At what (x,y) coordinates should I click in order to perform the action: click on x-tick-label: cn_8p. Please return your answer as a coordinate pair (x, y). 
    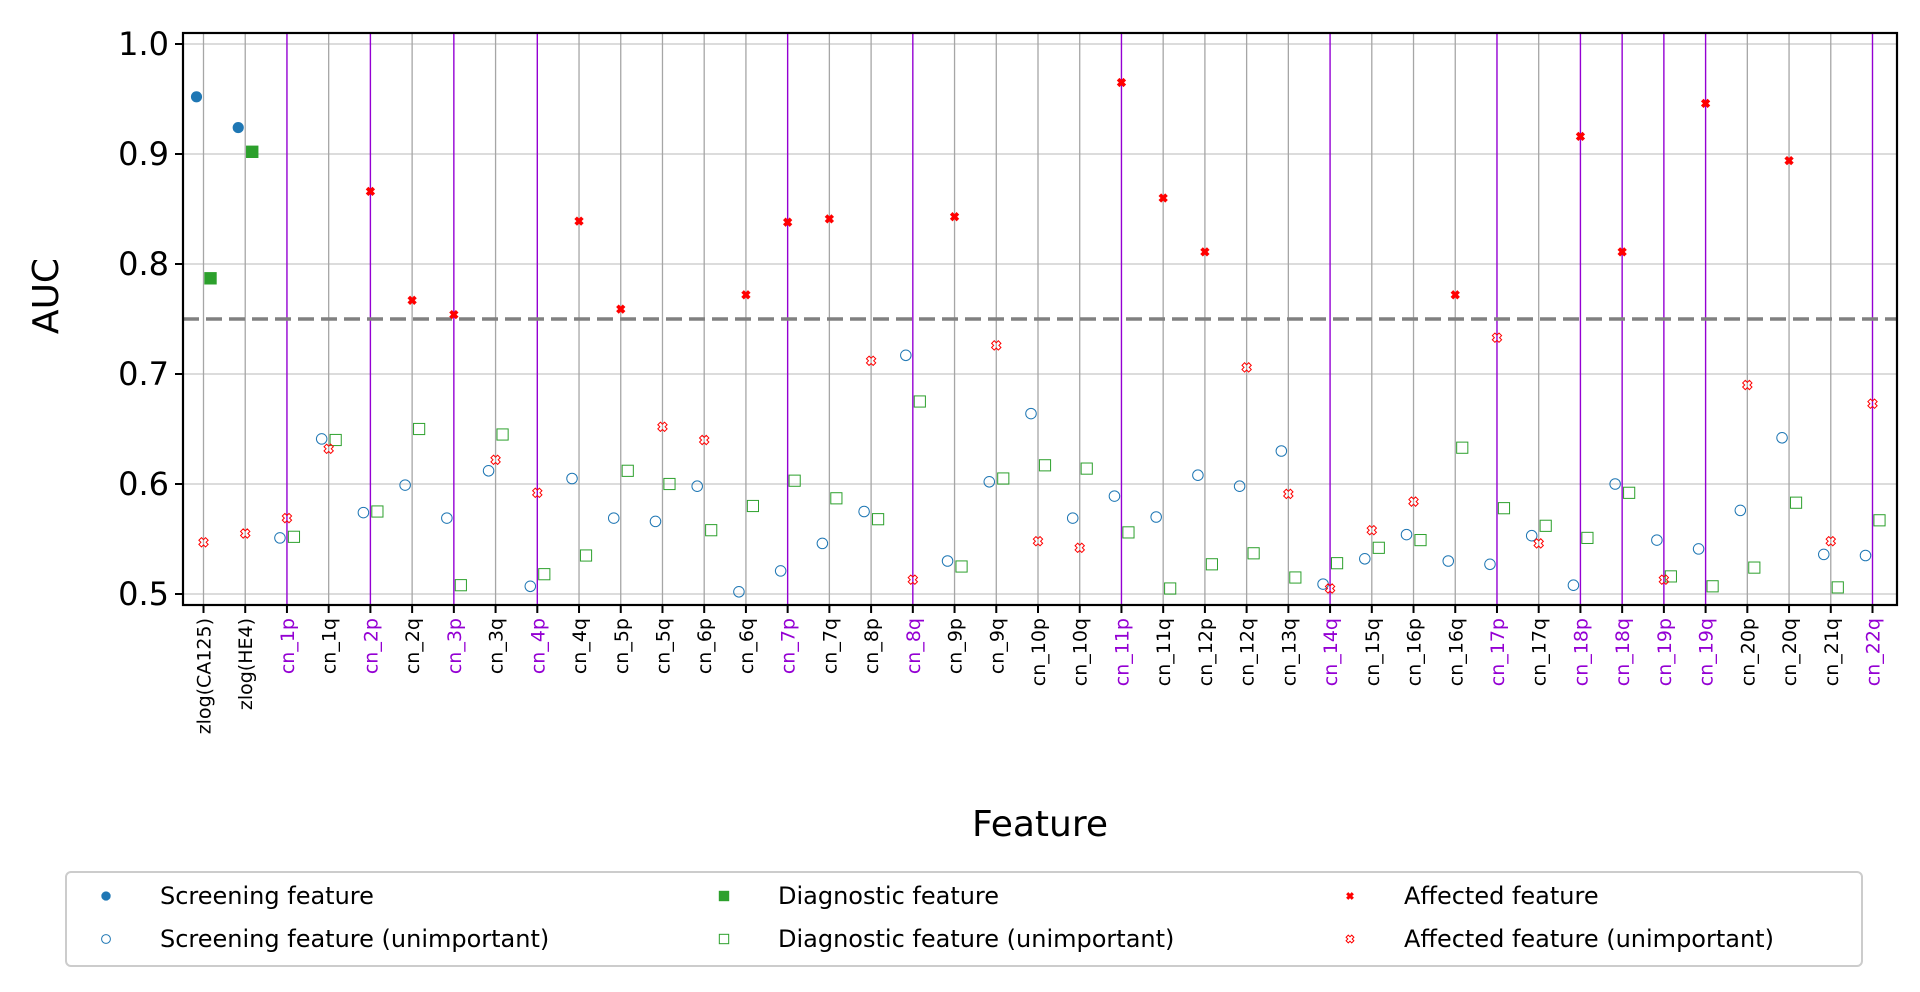
    Looking at the image, I should click on (872, 646).